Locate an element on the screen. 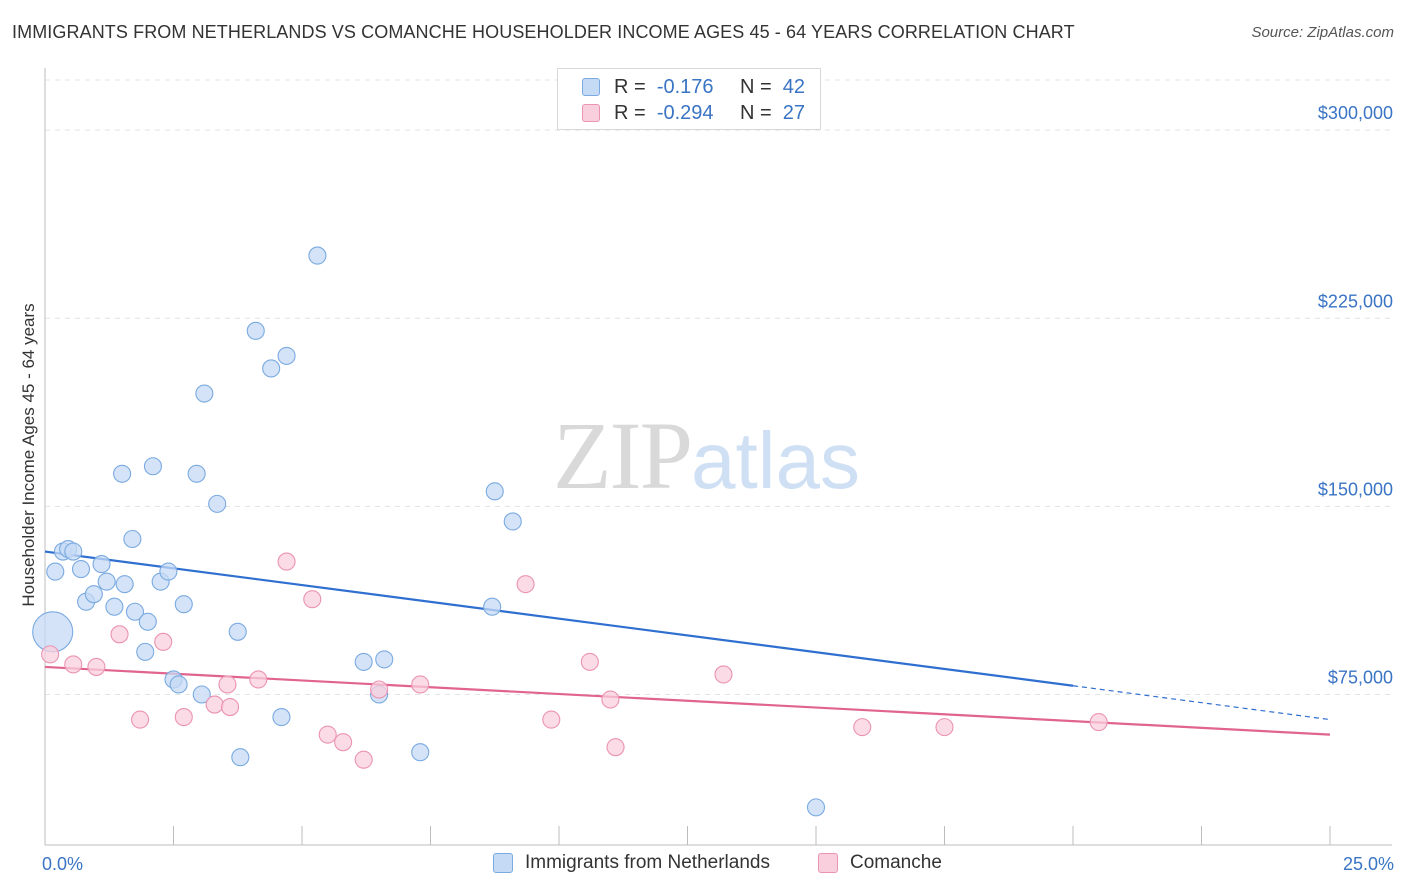 The width and height of the screenshot is (1406, 892). y-tick-label: $225,000 is located at coordinates (1355, 301).